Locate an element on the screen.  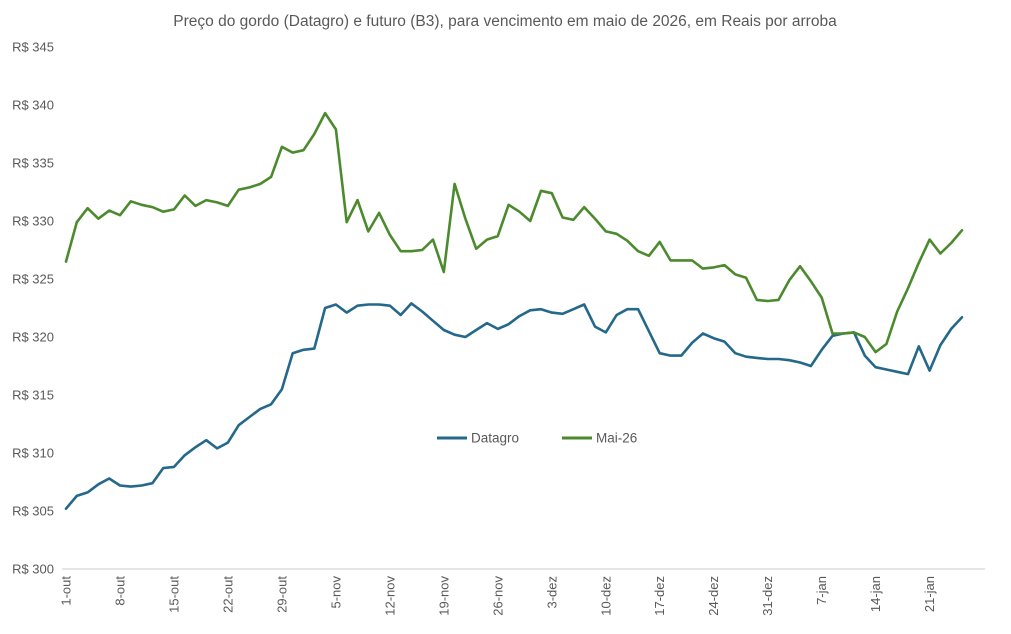
x-axis-label: 15-out is located at coordinates (173, 594).